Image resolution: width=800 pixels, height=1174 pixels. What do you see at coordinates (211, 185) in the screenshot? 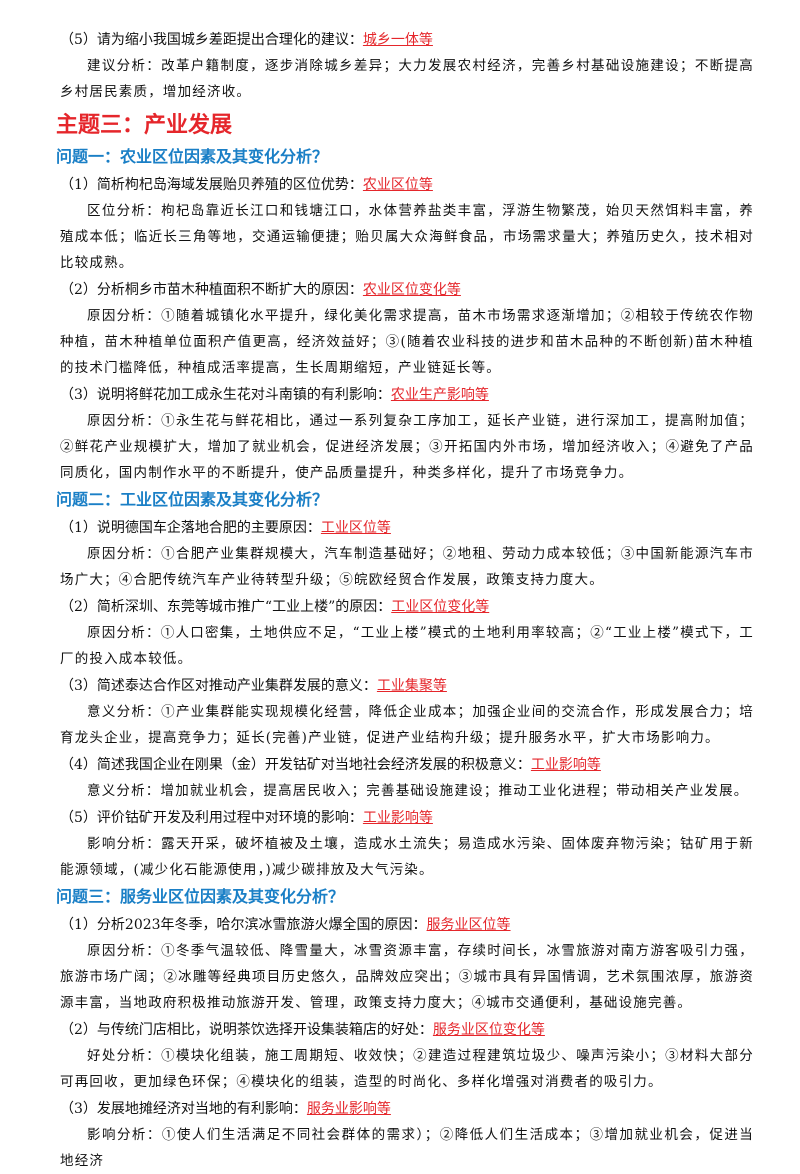
I see `question-text: （1）简析枸杞岛海域发展贻贝养殖的区位优势：` at bounding box center [211, 185].